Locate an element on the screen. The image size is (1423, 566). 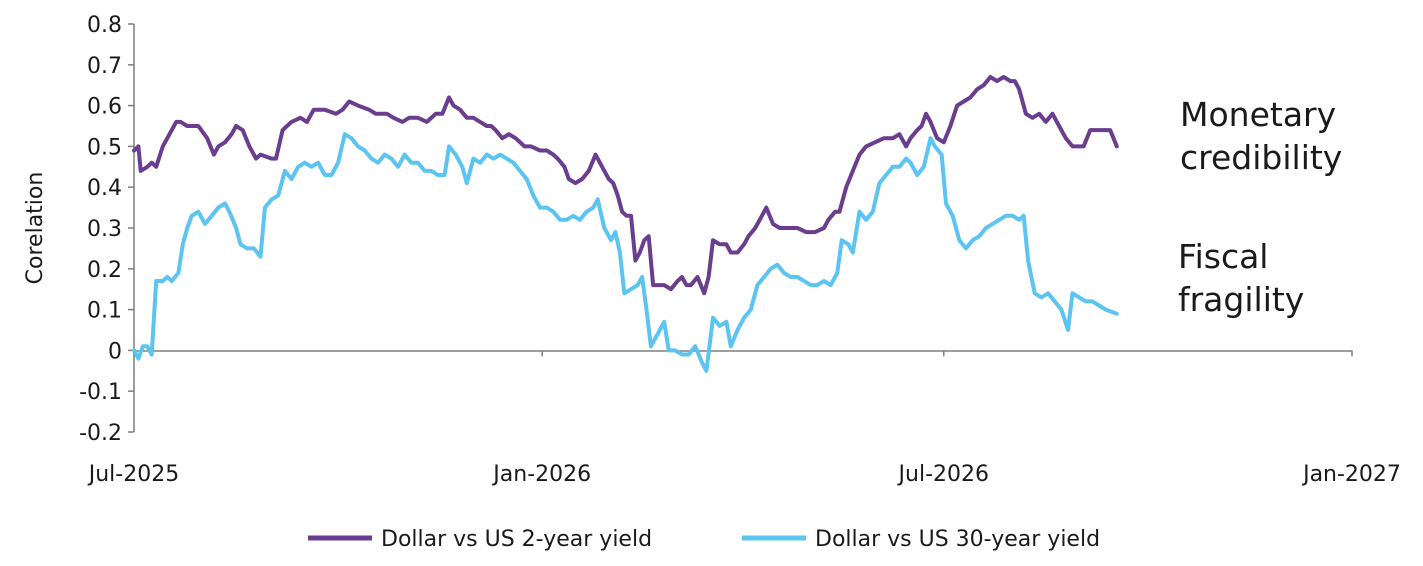
x-tick-label: Jul-2025 is located at coordinates (133, 474).